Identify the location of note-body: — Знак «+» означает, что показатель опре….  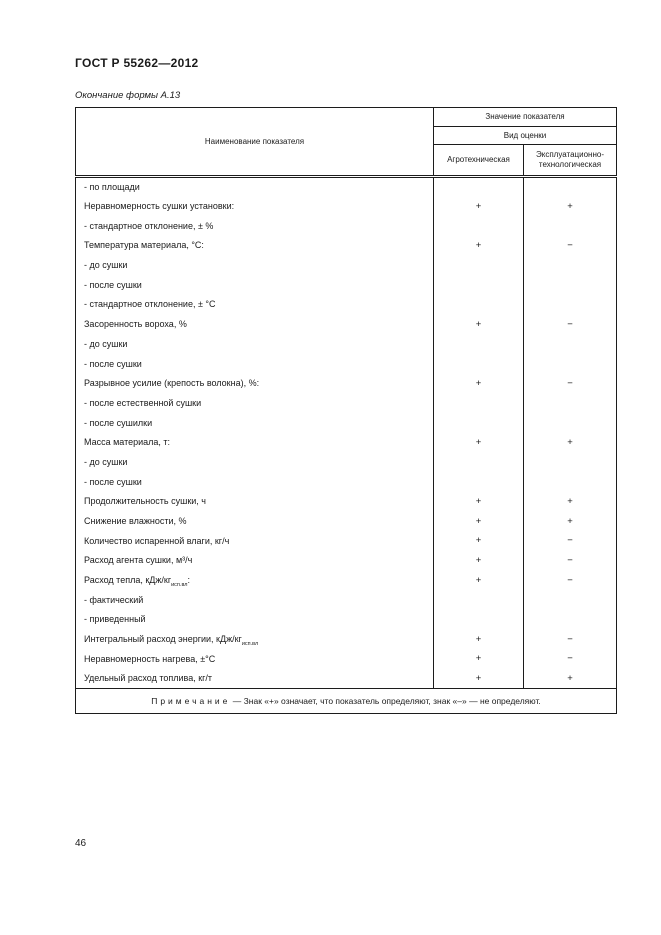
(386, 700).